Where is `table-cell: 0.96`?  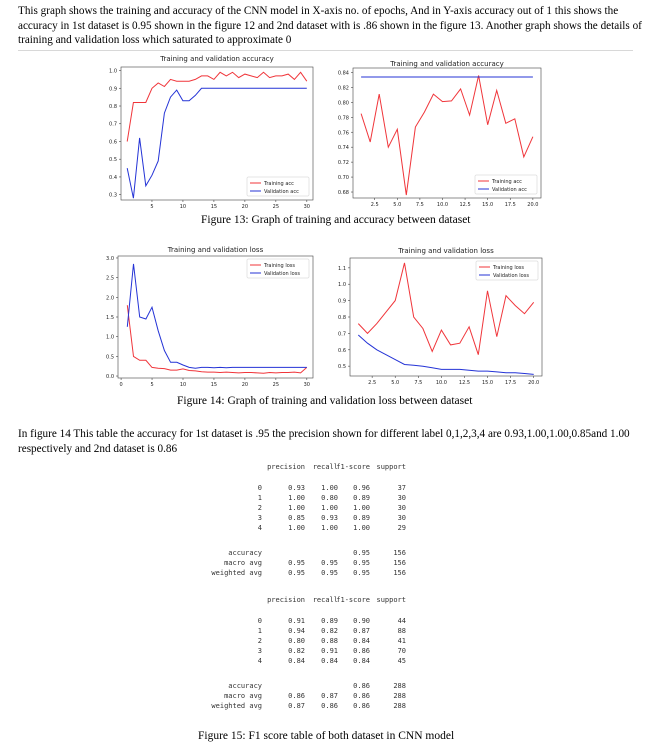
table-cell: 0.96 is located at coordinates (361, 488).